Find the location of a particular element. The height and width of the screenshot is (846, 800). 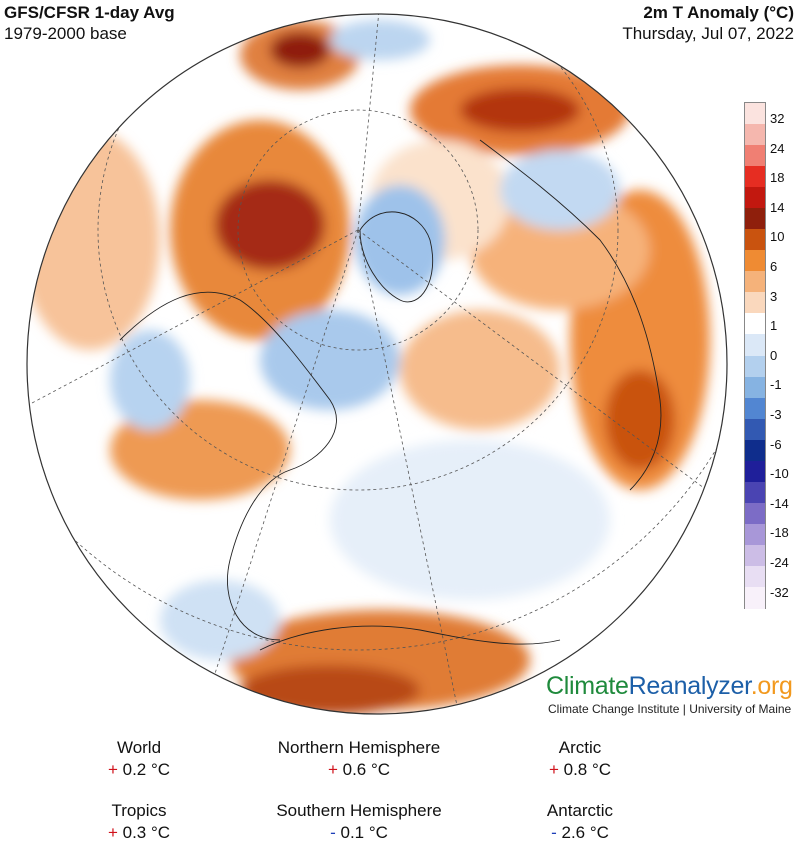

stat-nh-value: + 0.6 °C is located at coordinates (359, 769).